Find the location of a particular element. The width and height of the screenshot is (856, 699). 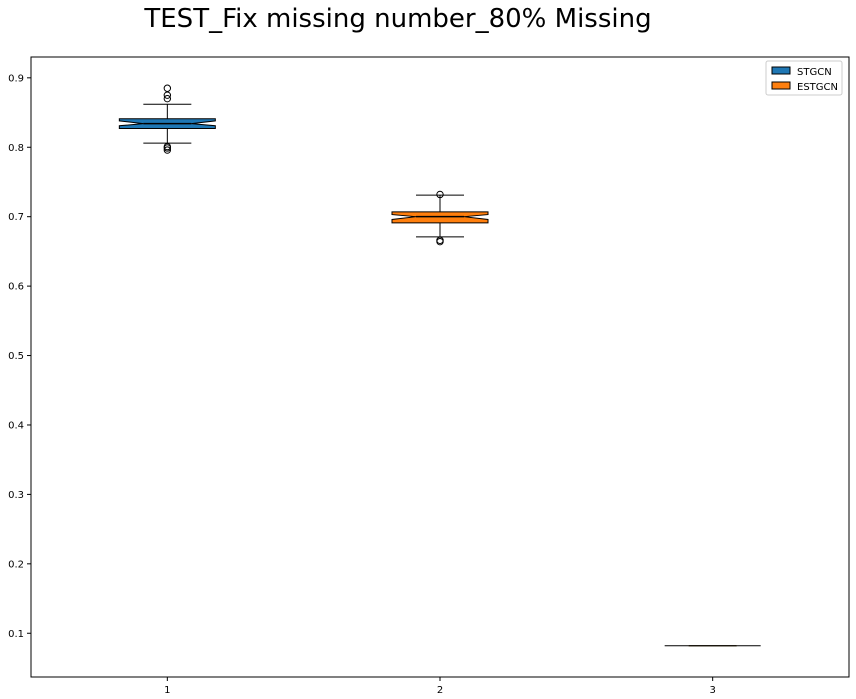

y-tick-label: 0.1 is located at coordinates (16, 634).